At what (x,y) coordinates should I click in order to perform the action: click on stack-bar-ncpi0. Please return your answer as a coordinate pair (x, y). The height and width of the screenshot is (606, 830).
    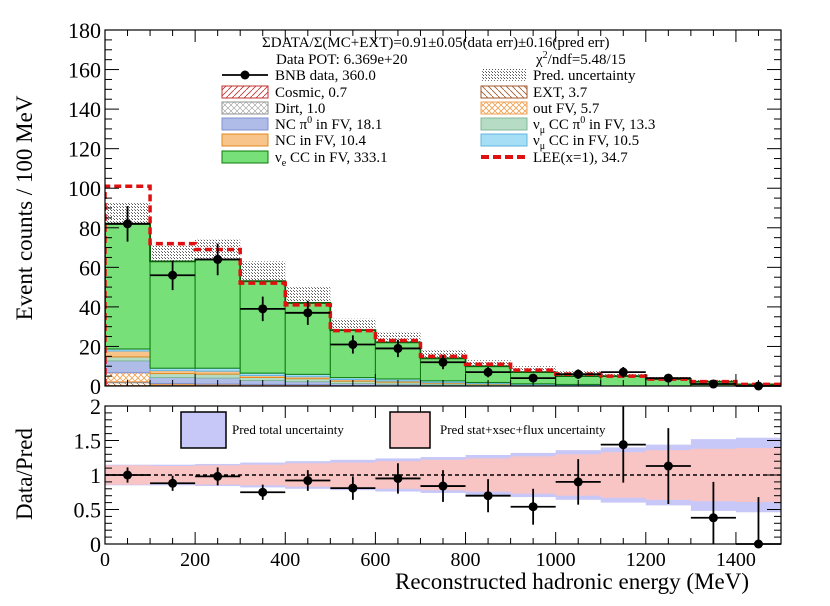
    Looking at the image, I should click on (128, 367).